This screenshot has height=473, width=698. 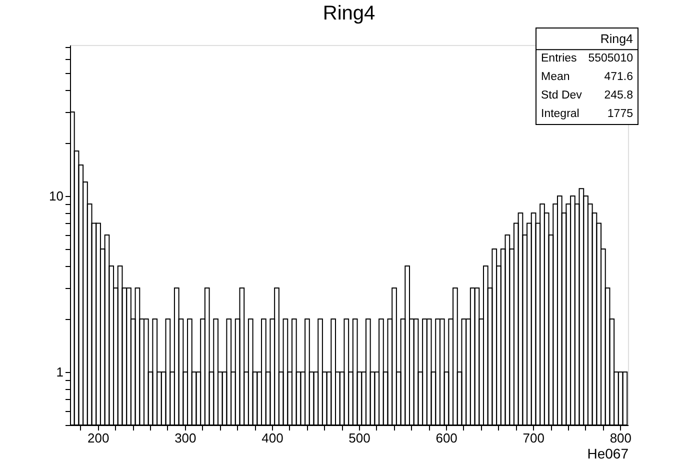 I want to click on text: Mean 471.6, so click(x=587, y=77).